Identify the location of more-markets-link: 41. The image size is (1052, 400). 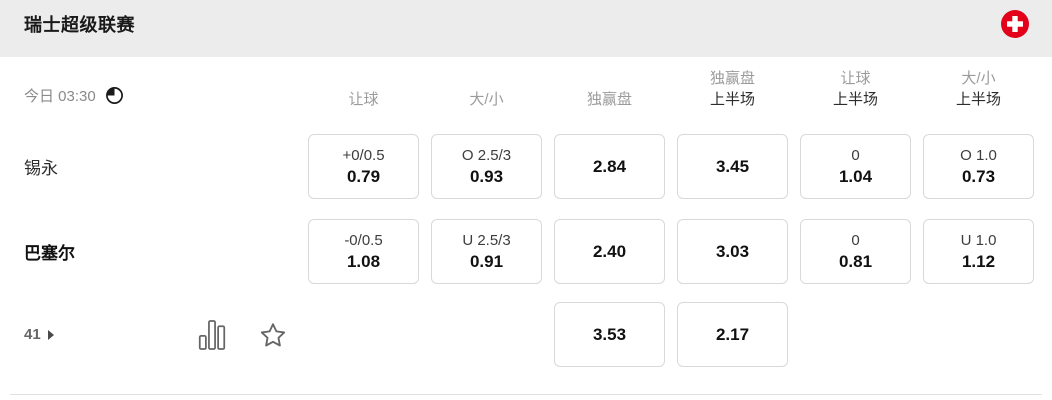
(39, 334).